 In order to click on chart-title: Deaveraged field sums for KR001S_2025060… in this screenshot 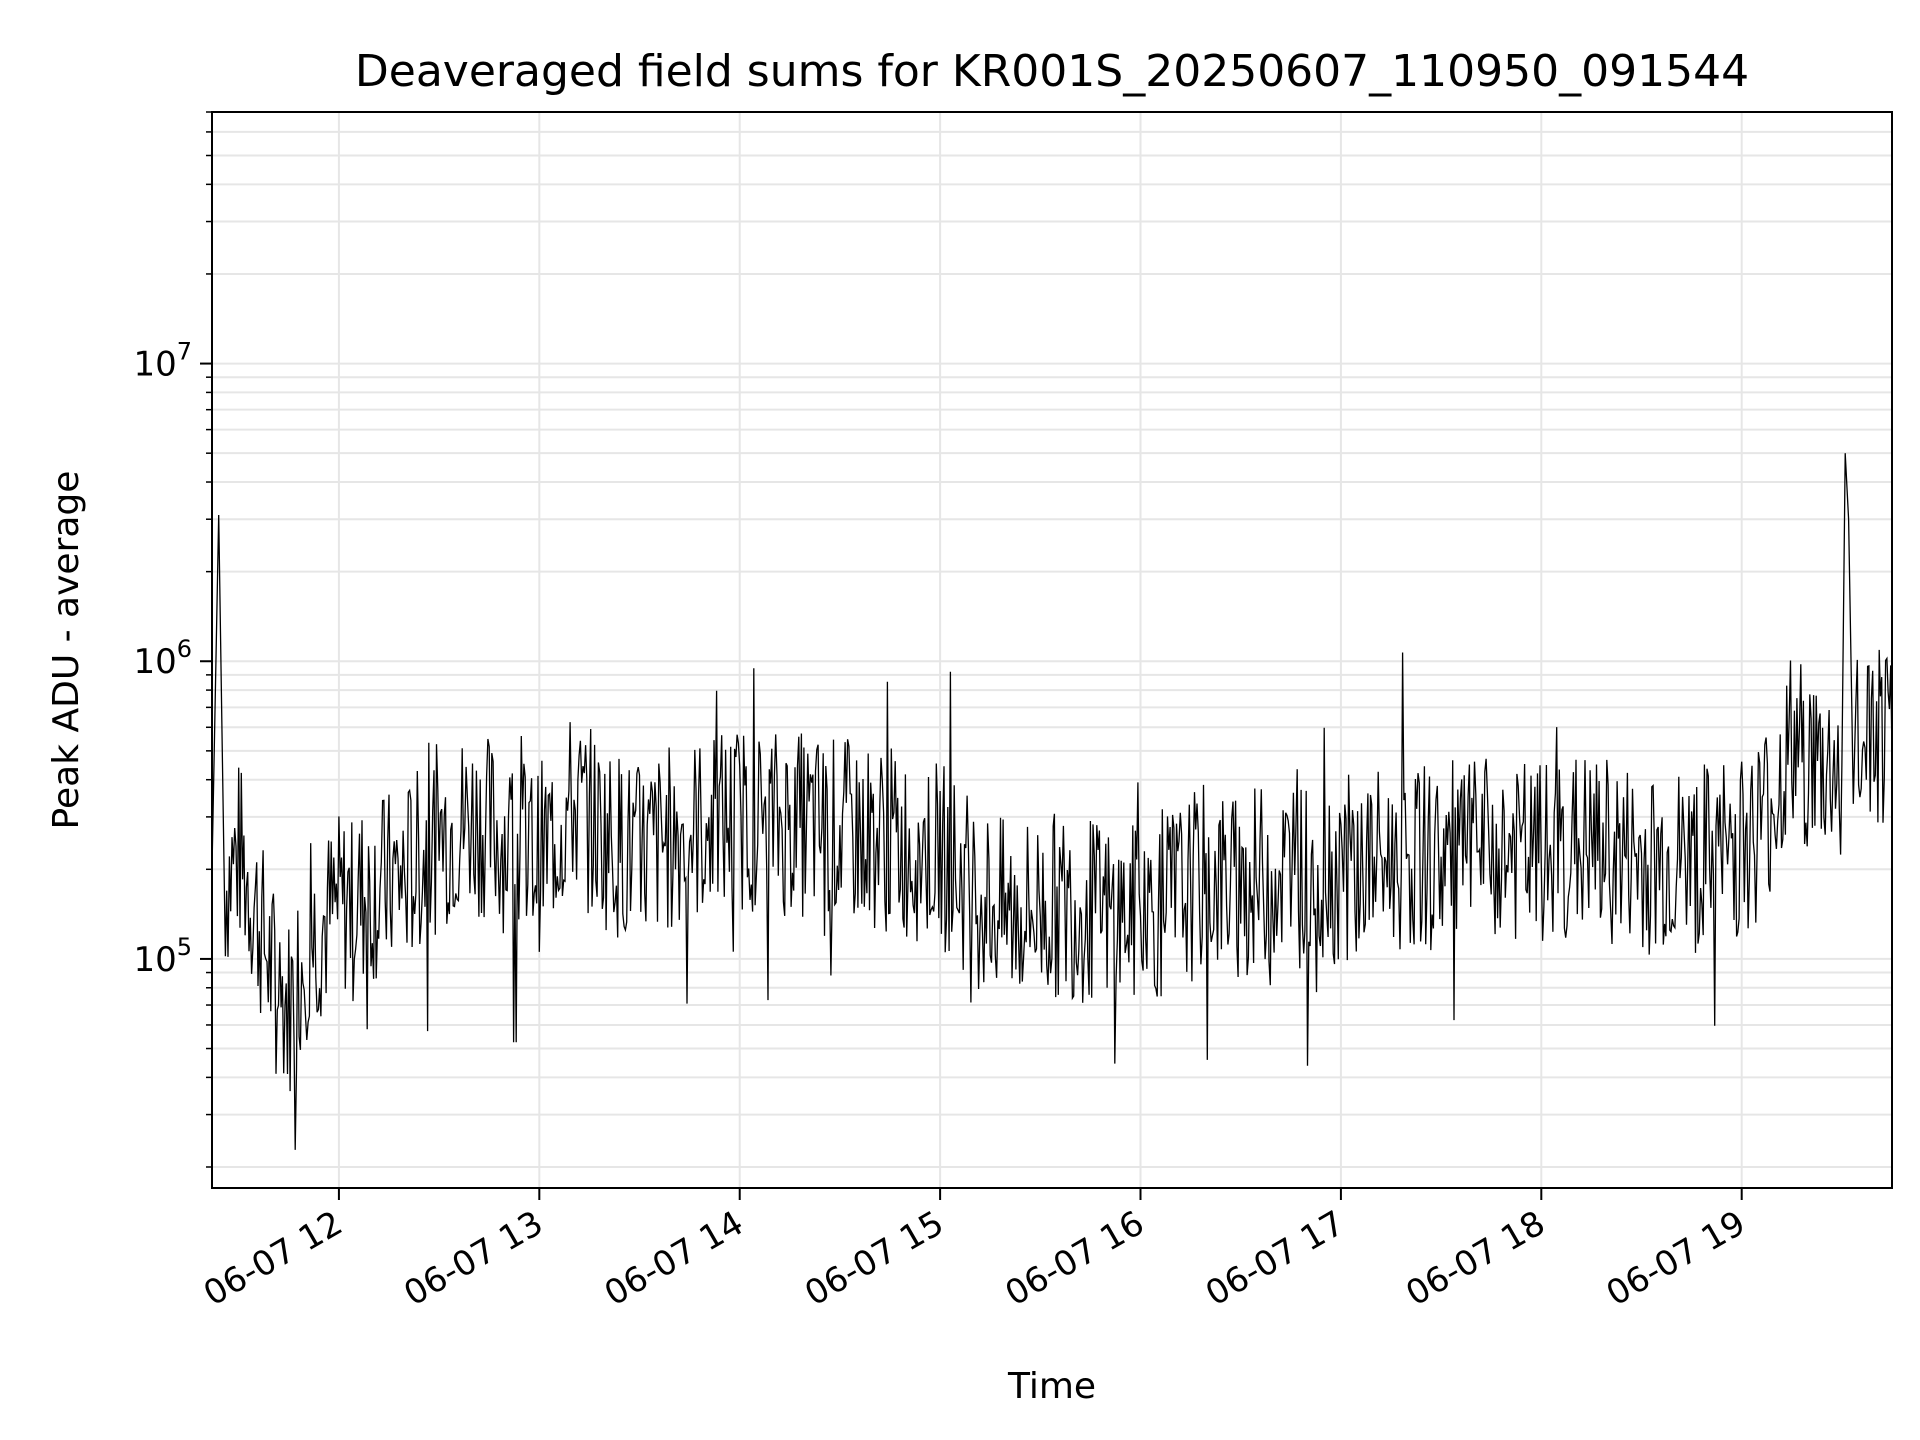, I will do `click(1052, 71)`.